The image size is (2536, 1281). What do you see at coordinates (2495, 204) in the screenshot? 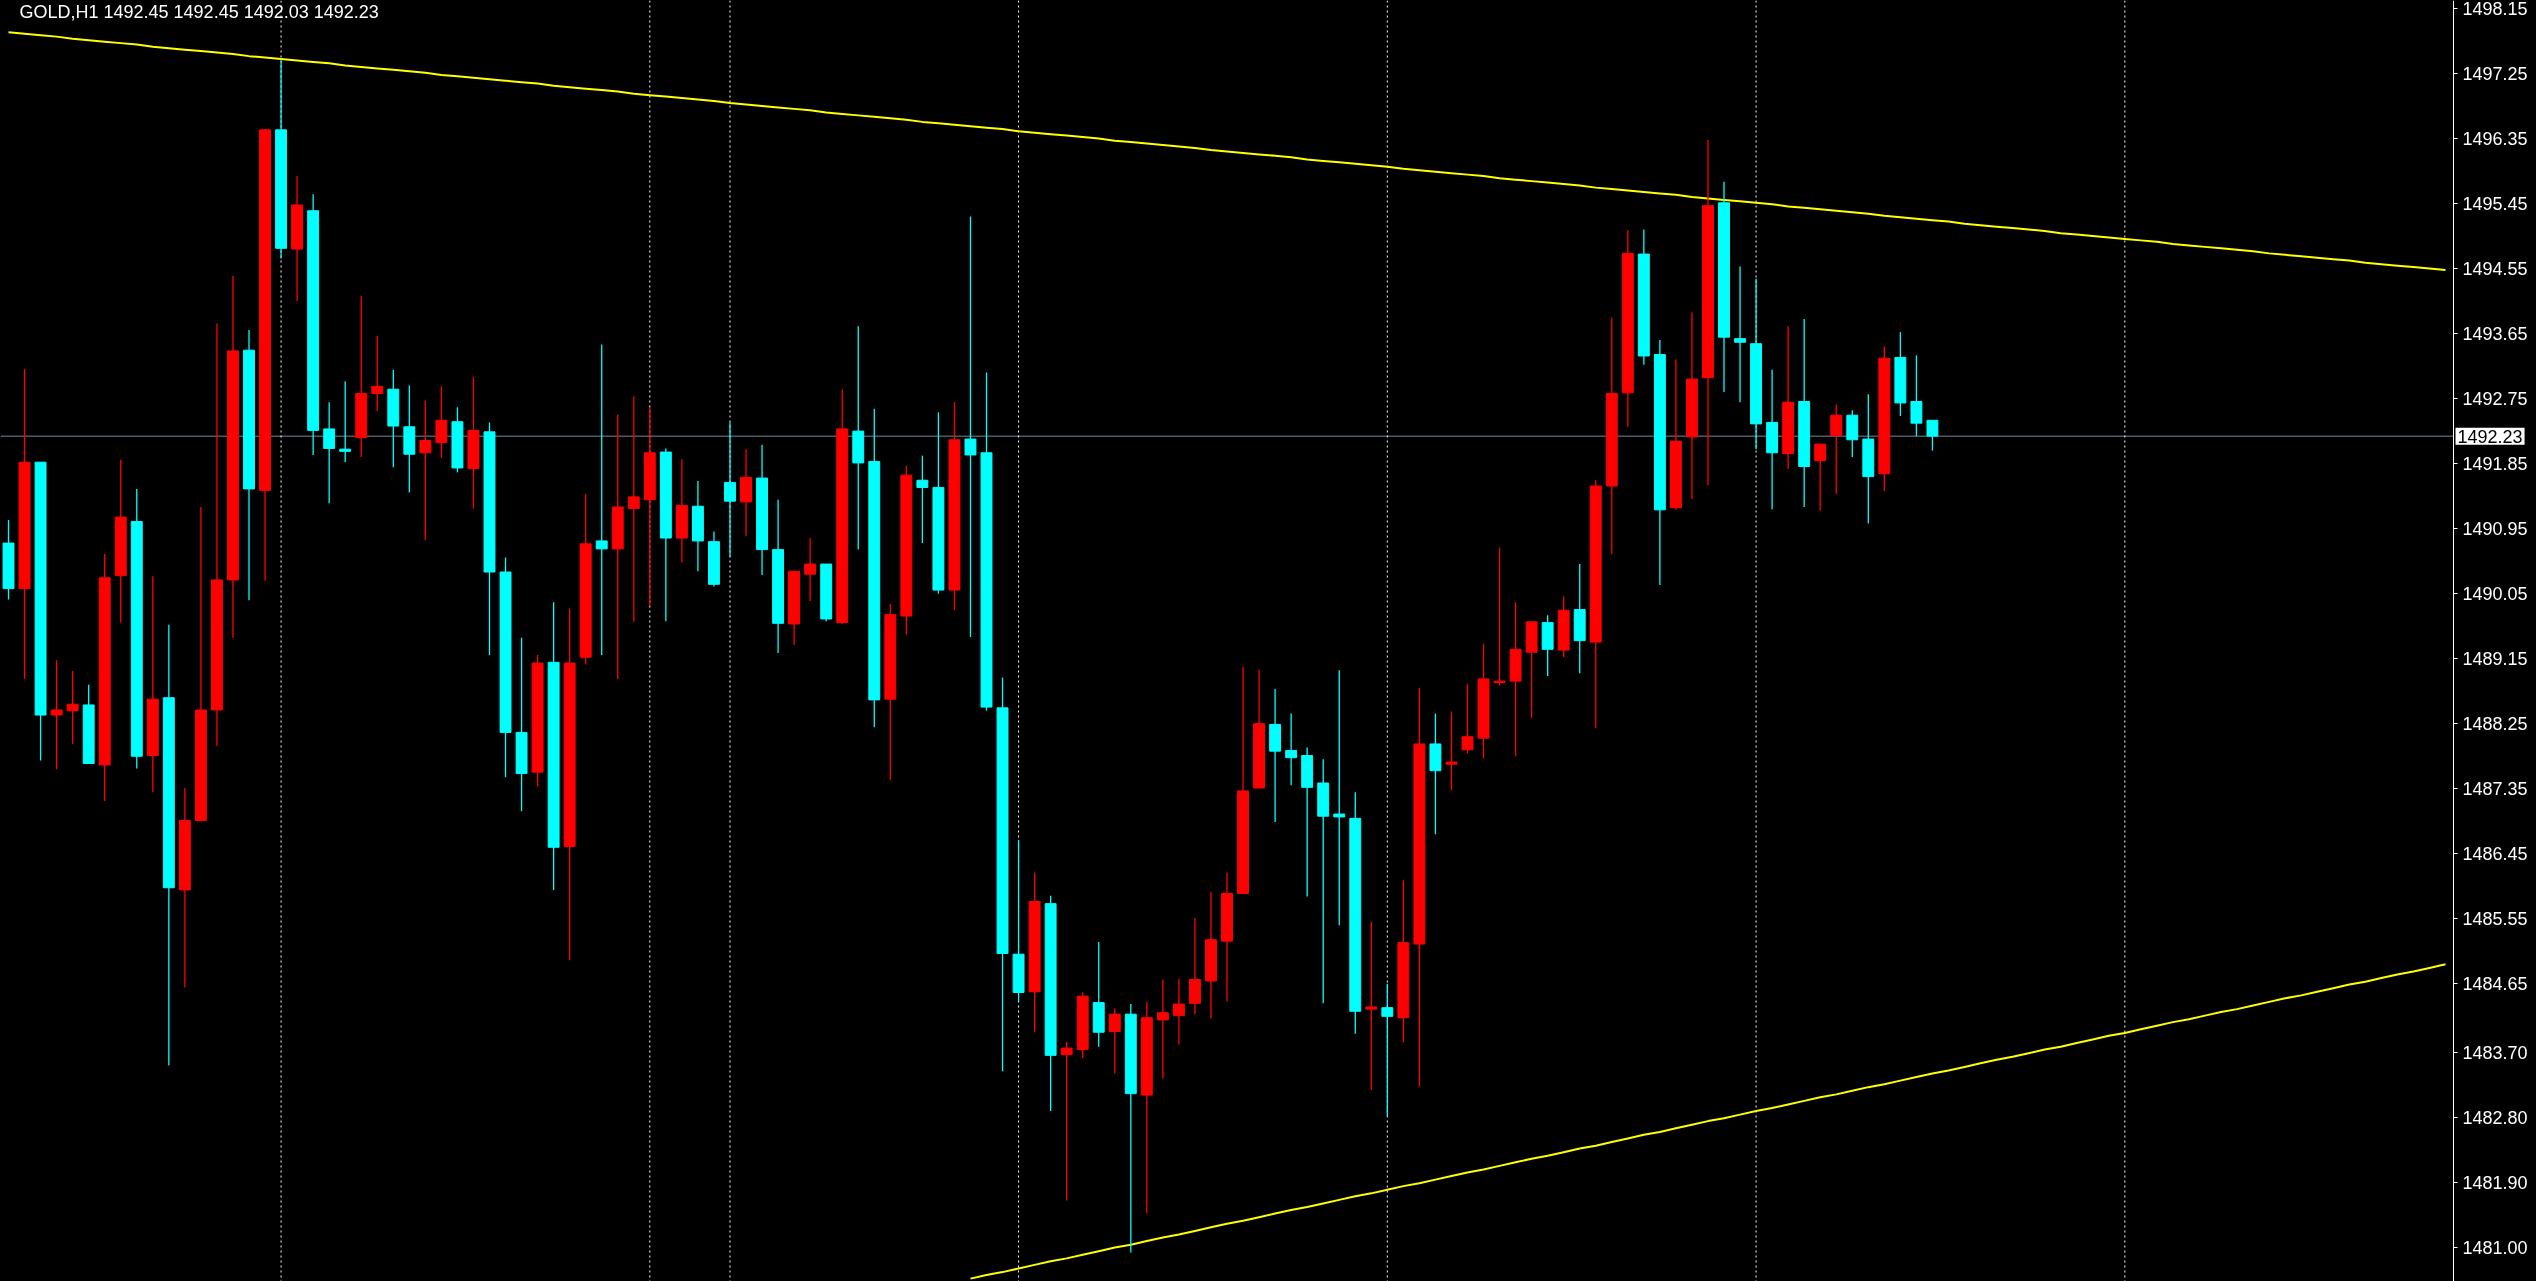
I see `y-tick-label: 1495.45` at bounding box center [2495, 204].